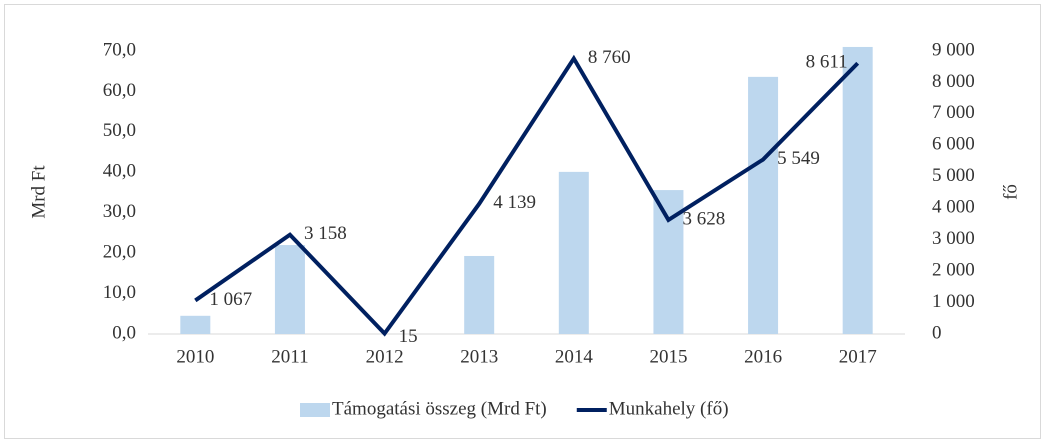 The image size is (1046, 443). Describe the element at coordinates (953, 301) in the screenshot. I see `y2-tick-label: 1 000` at that location.